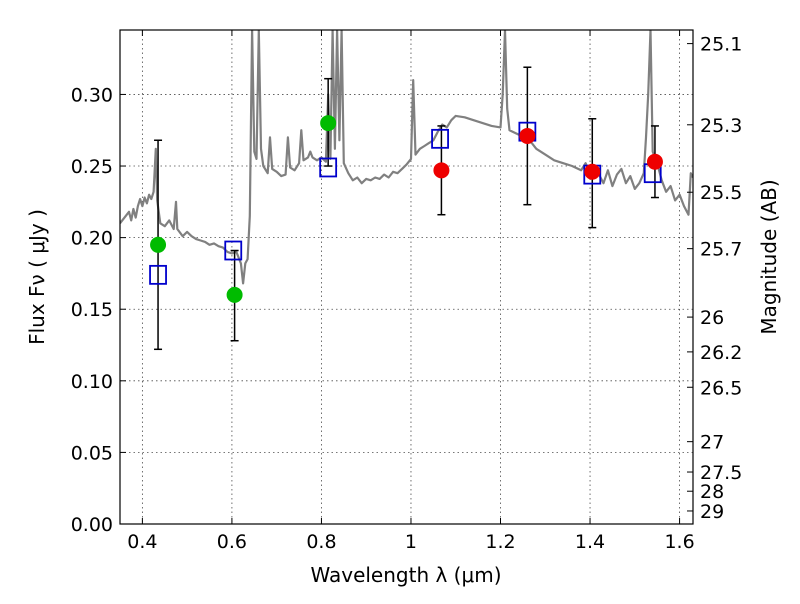  What do you see at coordinates (721, 473) in the screenshot?
I see `right-tick-label: 27.5` at bounding box center [721, 473].